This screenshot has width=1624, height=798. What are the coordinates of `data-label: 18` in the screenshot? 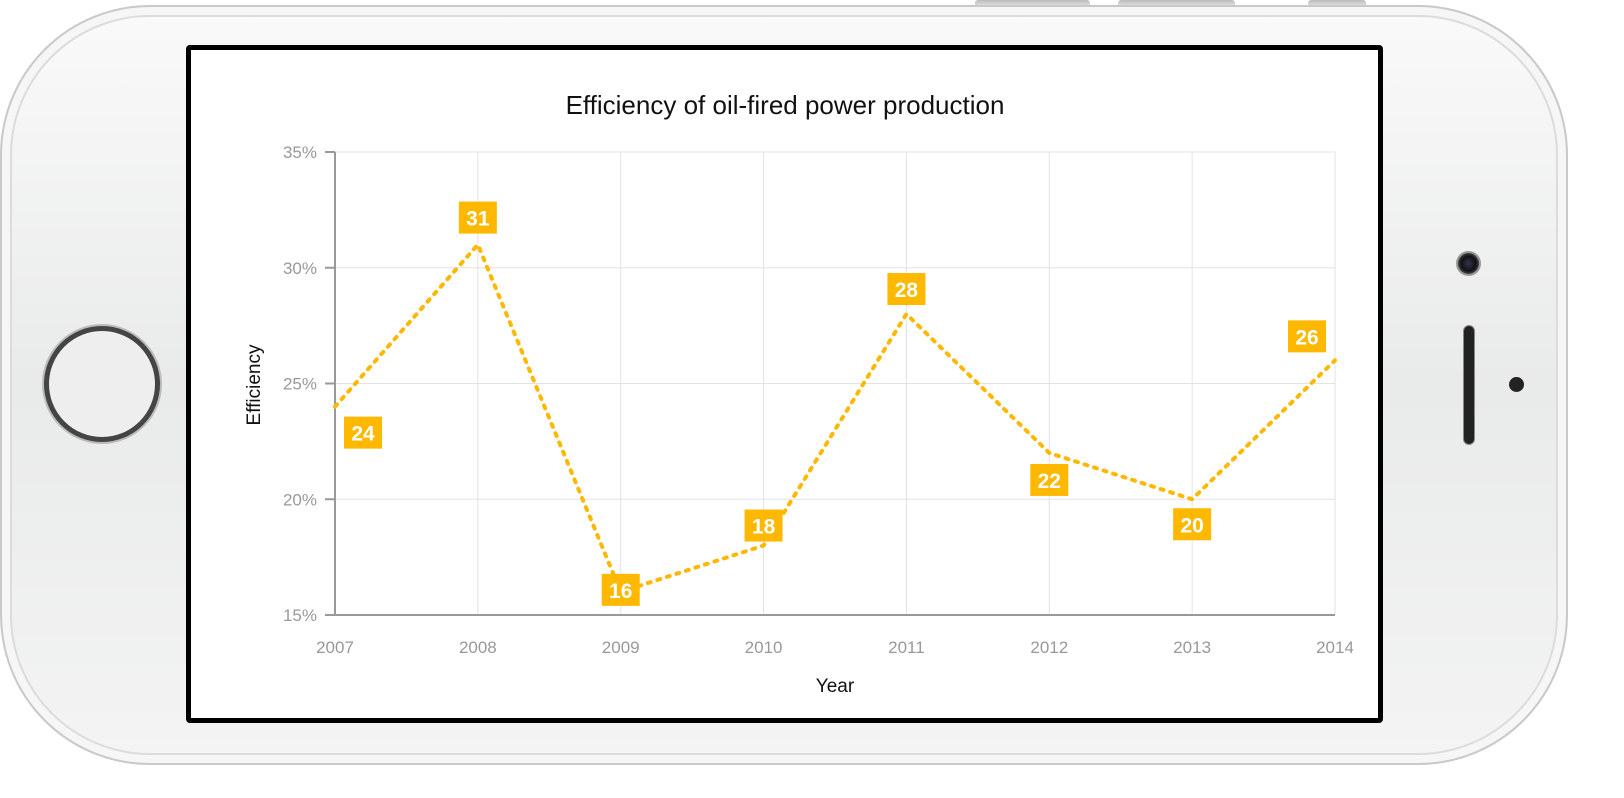 It's located at (764, 527).